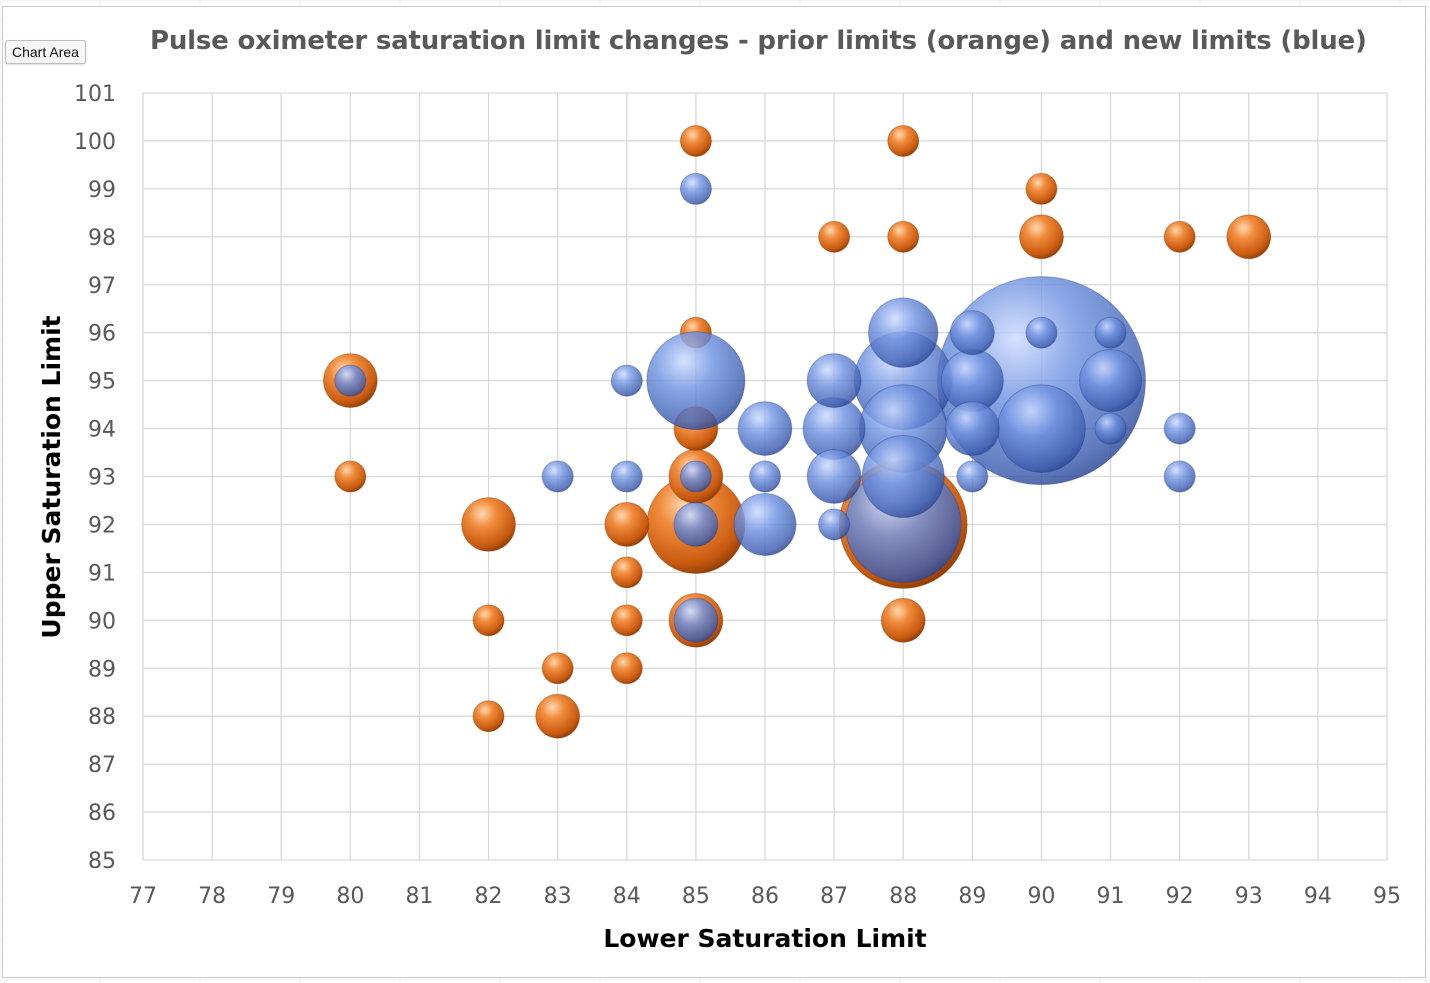 This screenshot has height=983, width=1430. I want to click on y-tick-label: 93, so click(102, 478).